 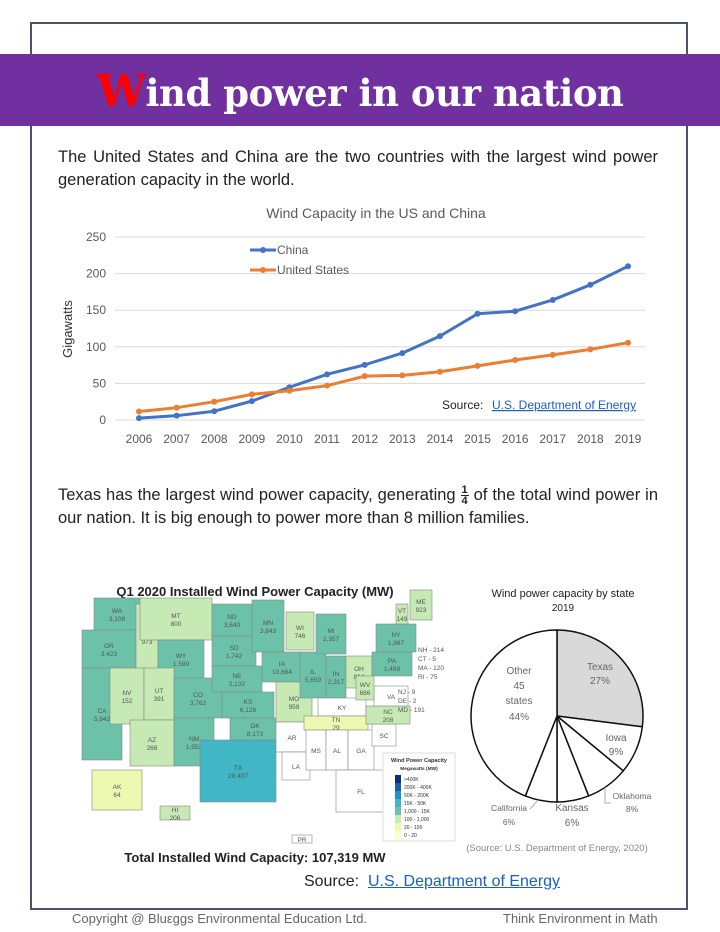 I want to click on chart-source-link: U.S. Department of Energy, so click(x=564, y=405).